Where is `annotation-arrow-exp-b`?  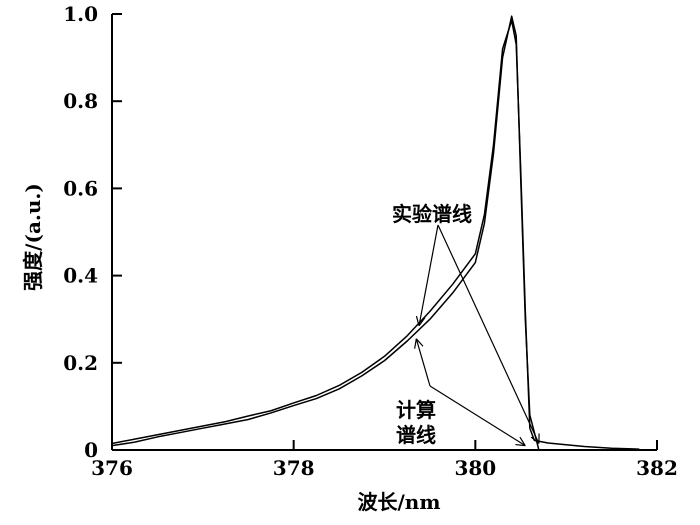 annotation-arrow-exp-b is located at coordinates (488, 334).